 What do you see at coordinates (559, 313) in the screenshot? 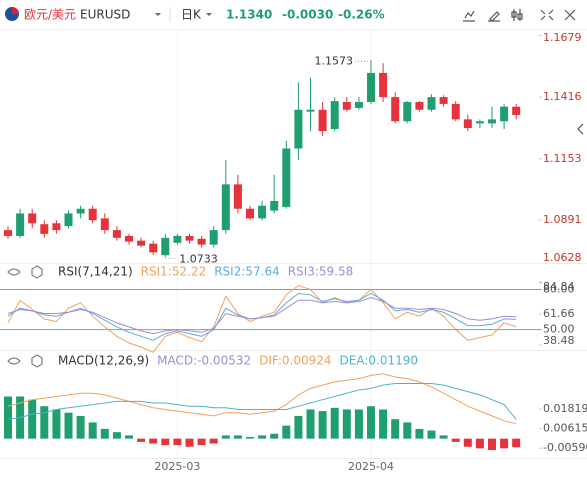
I see `y-tick-label: 61.66` at bounding box center [559, 313].